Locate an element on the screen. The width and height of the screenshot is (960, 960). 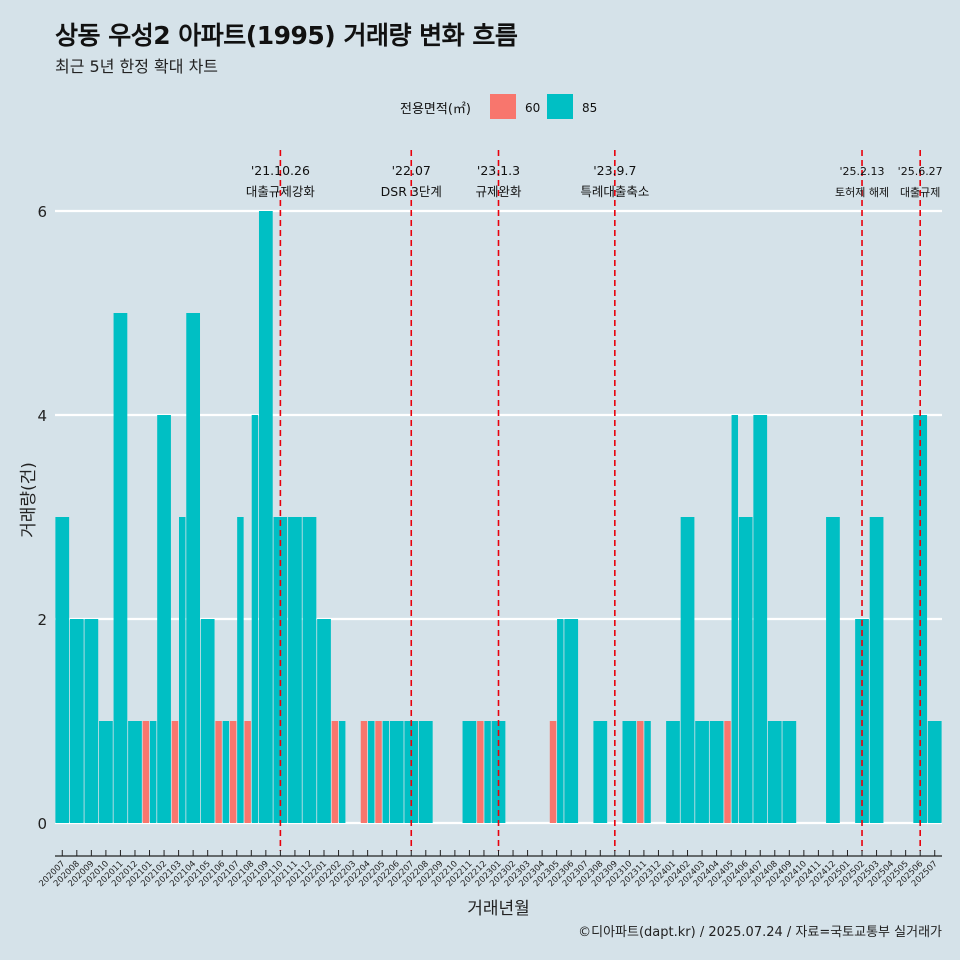
event-name-label: 토허제 해제 is located at coordinates (862, 192).